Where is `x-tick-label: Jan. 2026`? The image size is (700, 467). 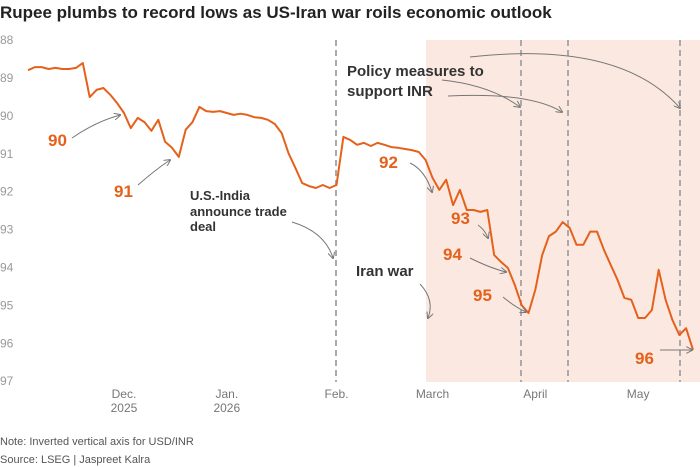
x-tick-label: Jan. 2026 is located at coordinates (227, 401).